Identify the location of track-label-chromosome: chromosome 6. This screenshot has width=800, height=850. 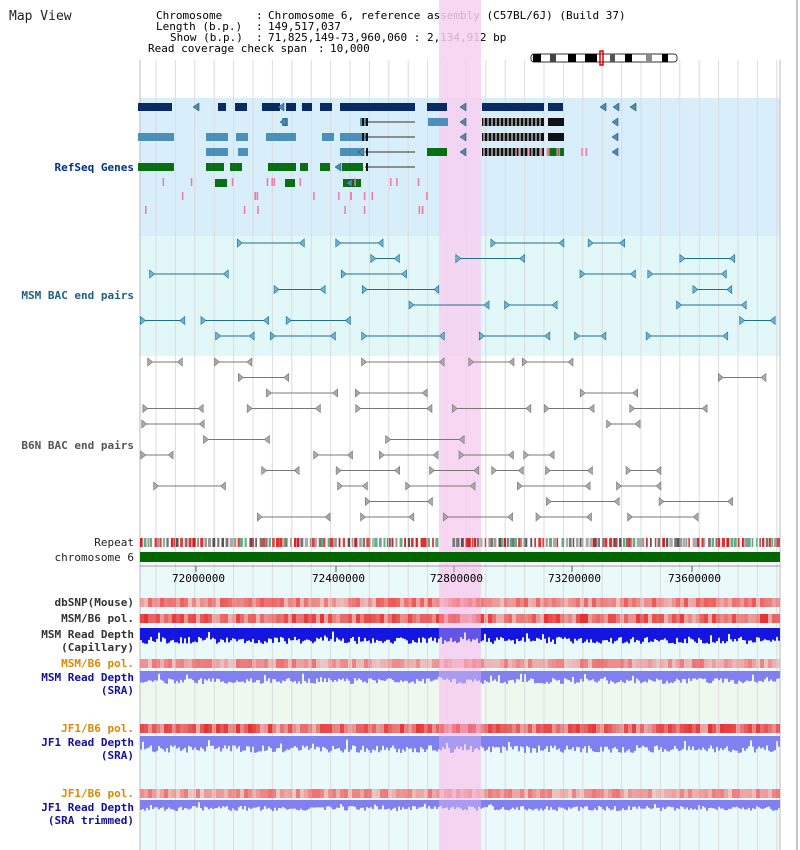
(94, 557).